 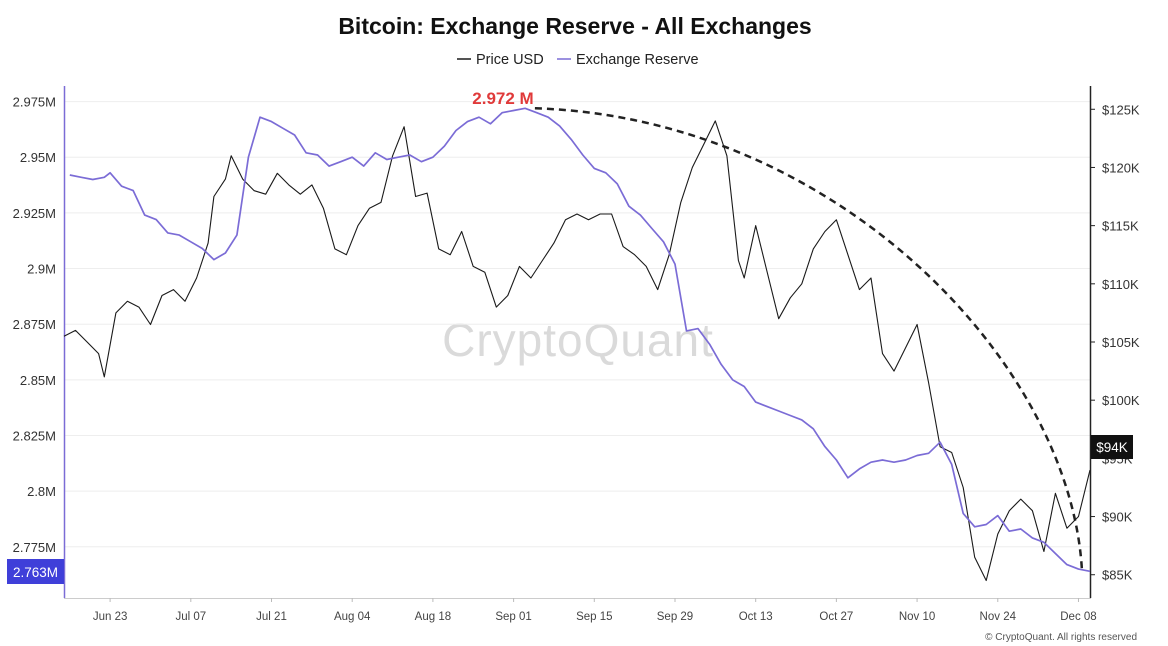 I want to click on x-tick-label: Oct 13, so click(x=756, y=617).